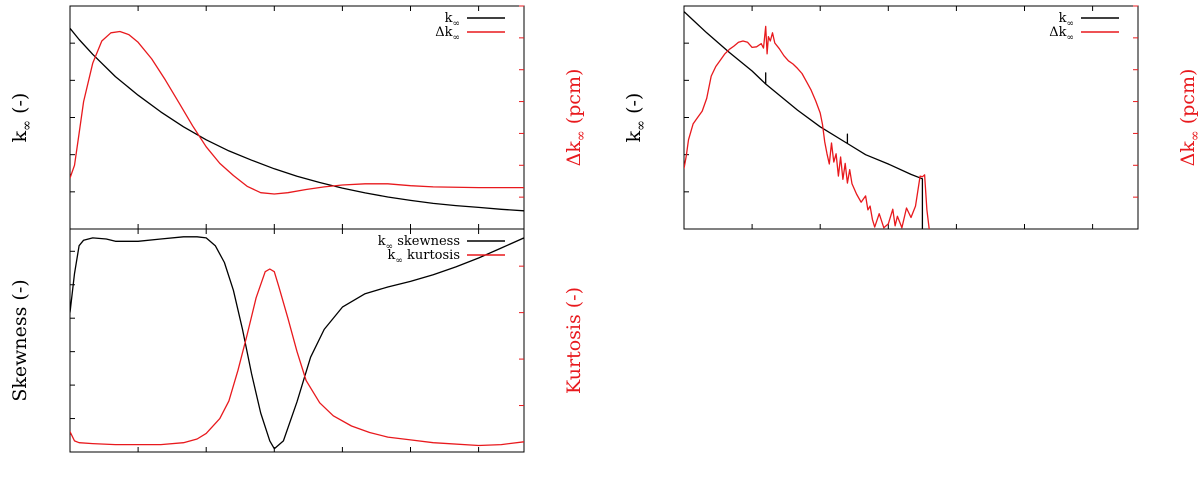 Image resolution: width=1200 pixels, height=502 pixels. I want to click on legend-label: k∞ kurtosis, so click(423, 257).